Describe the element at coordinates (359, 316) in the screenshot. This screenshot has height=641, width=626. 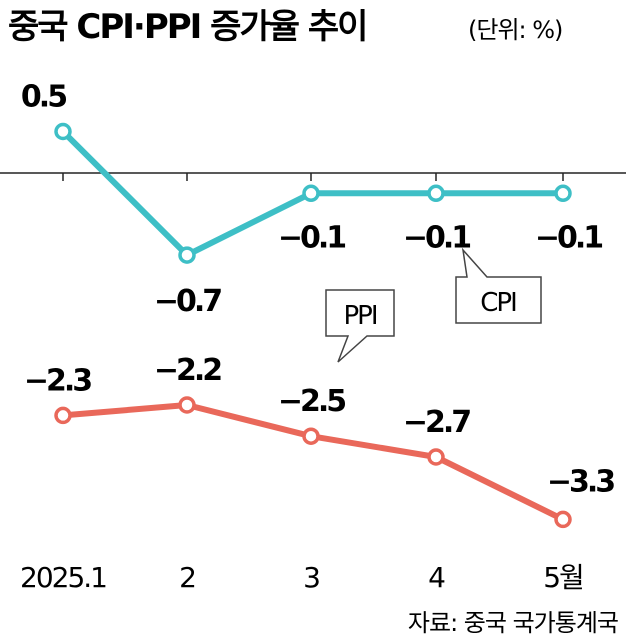
I see `ppi-legend-label: PPI` at that location.